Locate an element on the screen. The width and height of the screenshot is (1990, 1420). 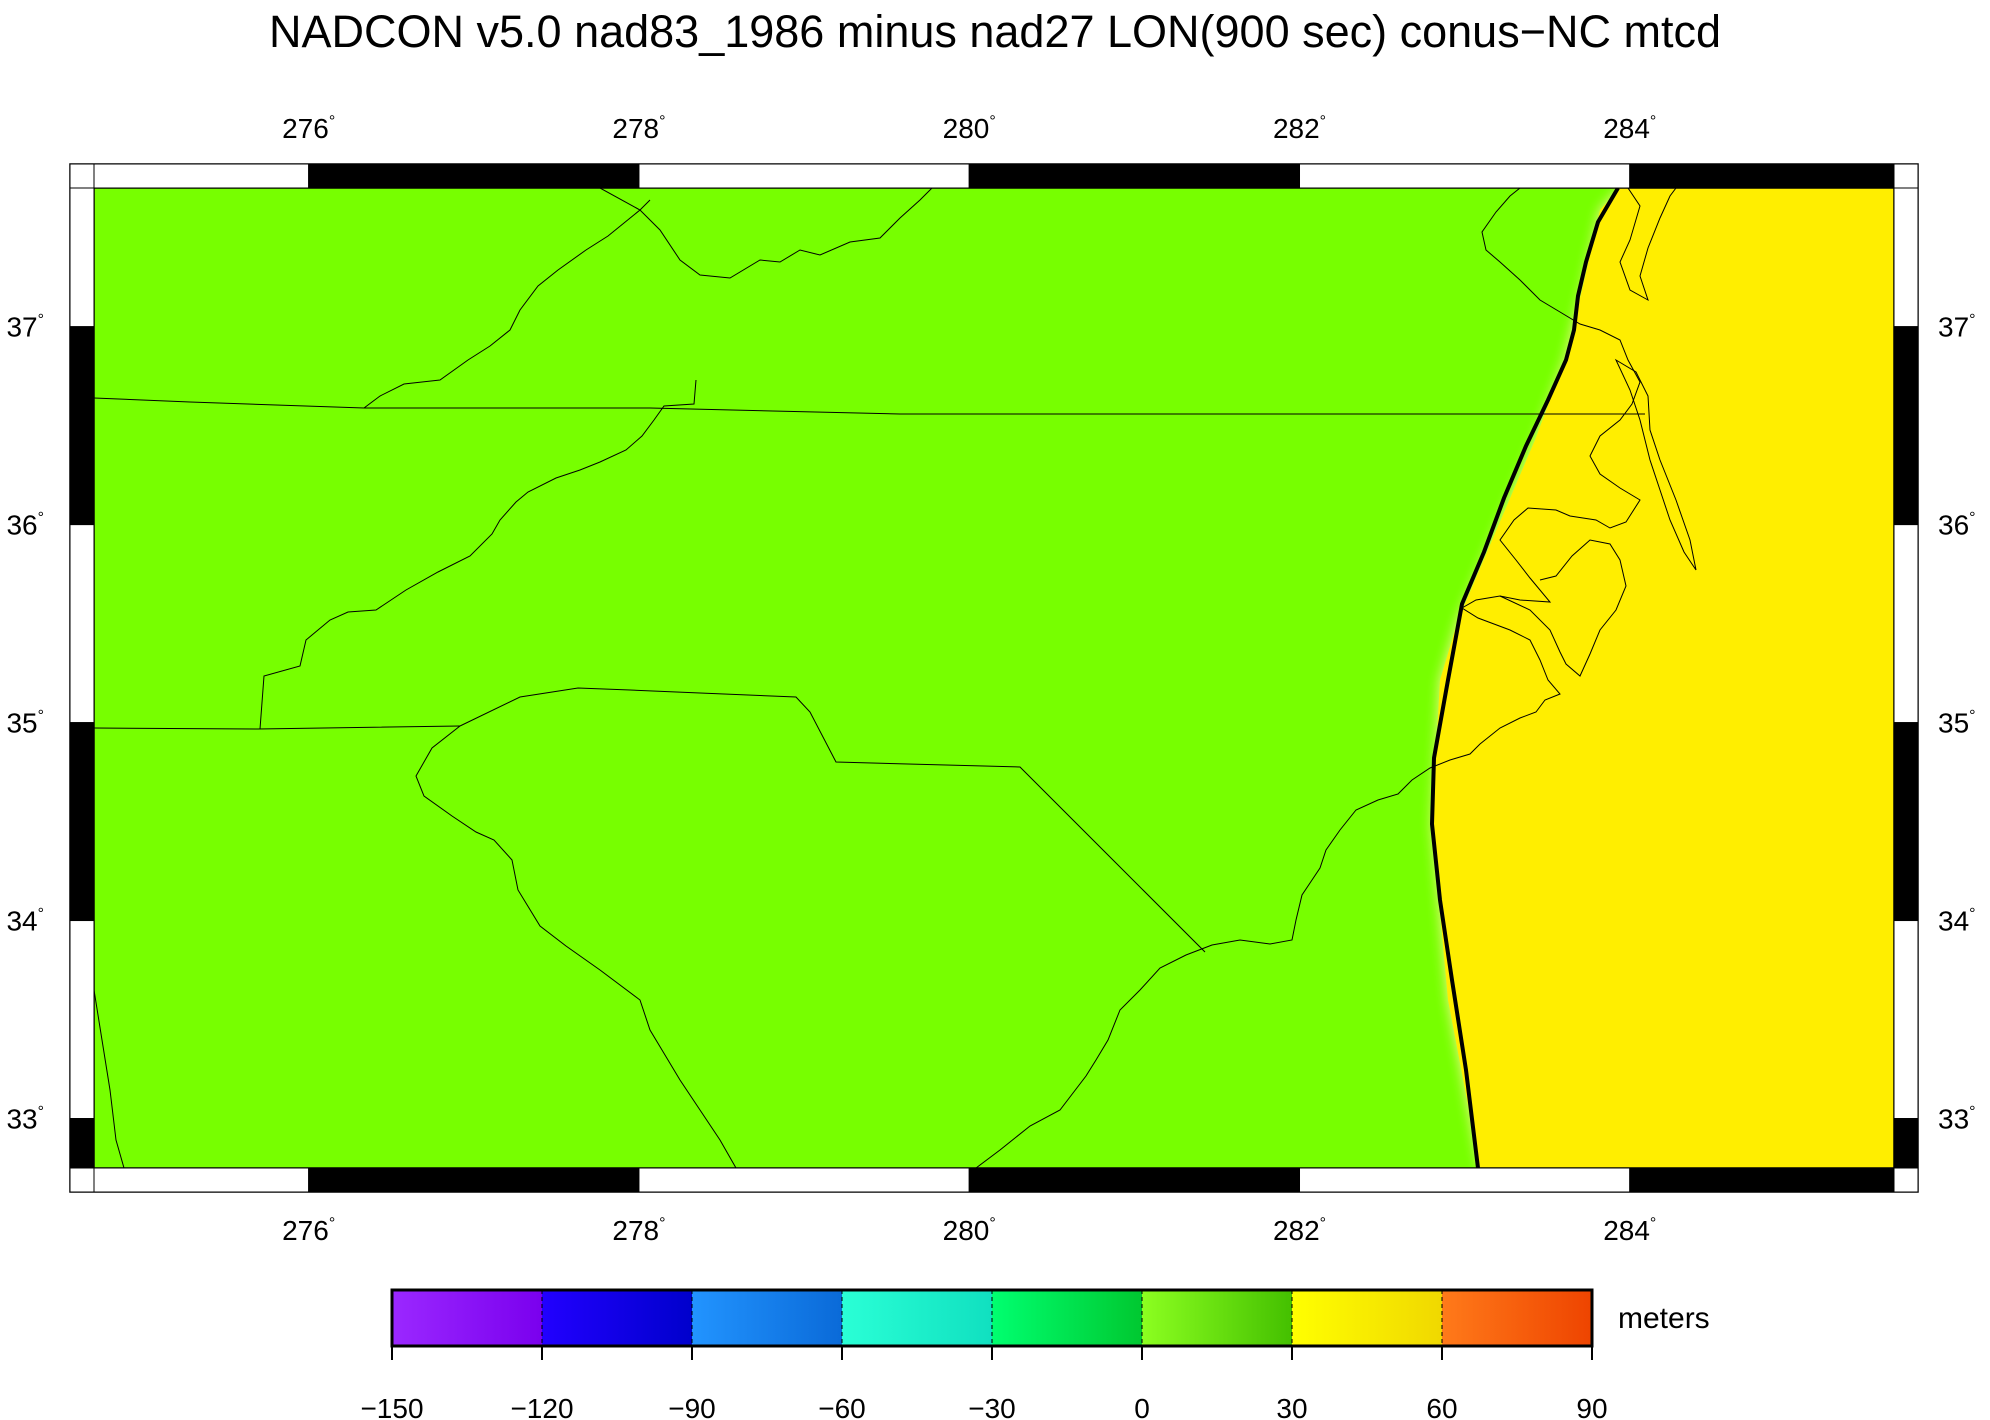
tn-nc-border is located at coordinates (478, 554).